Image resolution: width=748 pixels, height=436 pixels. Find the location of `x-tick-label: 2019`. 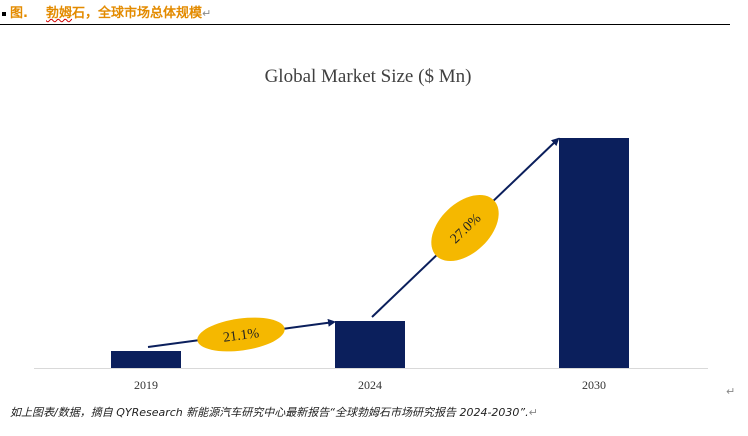

x-tick-label: 2019 is located at coordinates (146, 385).